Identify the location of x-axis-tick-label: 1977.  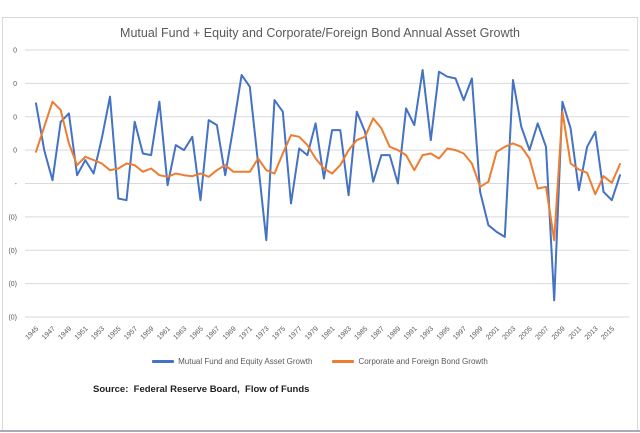
(296, 333).